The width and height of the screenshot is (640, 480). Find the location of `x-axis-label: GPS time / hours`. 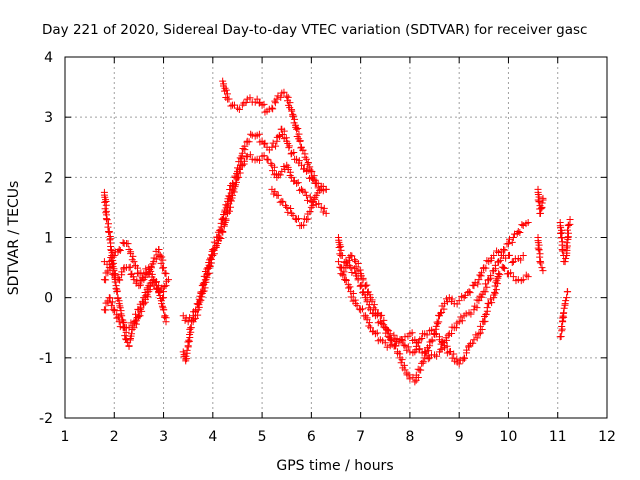

x-axis-label: GPS time / hours is located at coordinates (334, 466).